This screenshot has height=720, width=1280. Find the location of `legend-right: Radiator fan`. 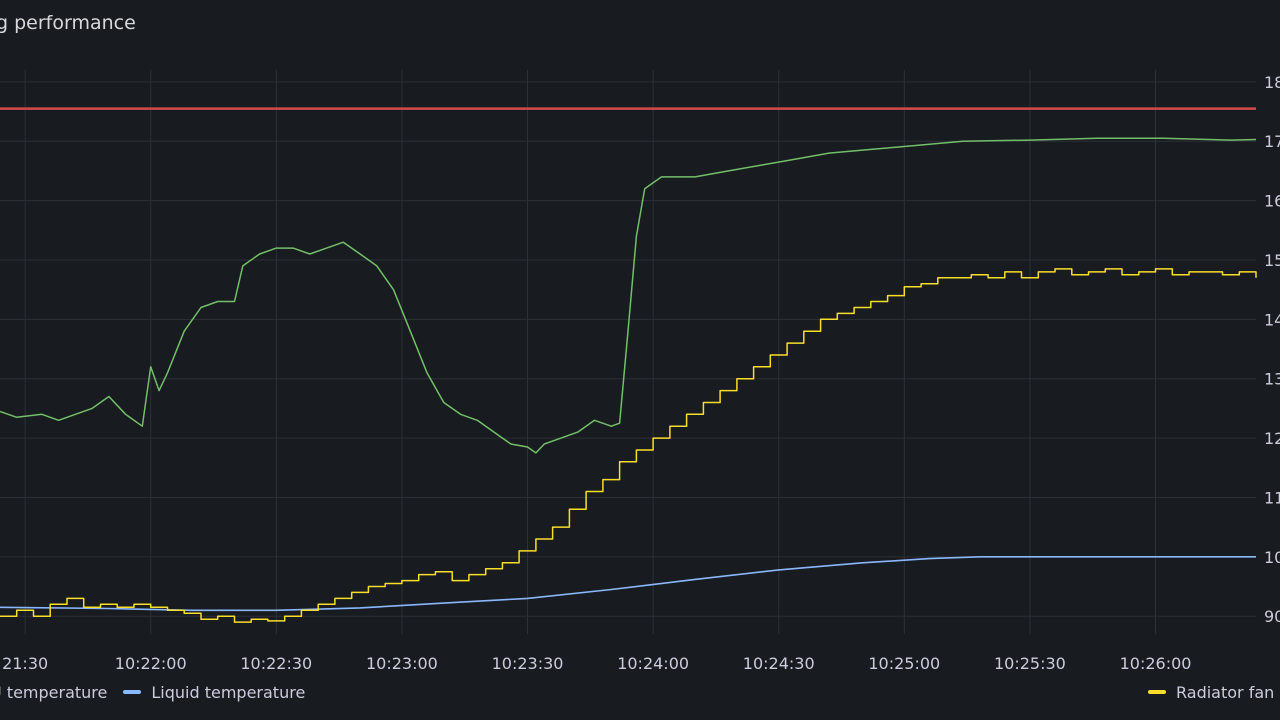

legend-right: Radiator fan is located at coordinates (1214, 692).